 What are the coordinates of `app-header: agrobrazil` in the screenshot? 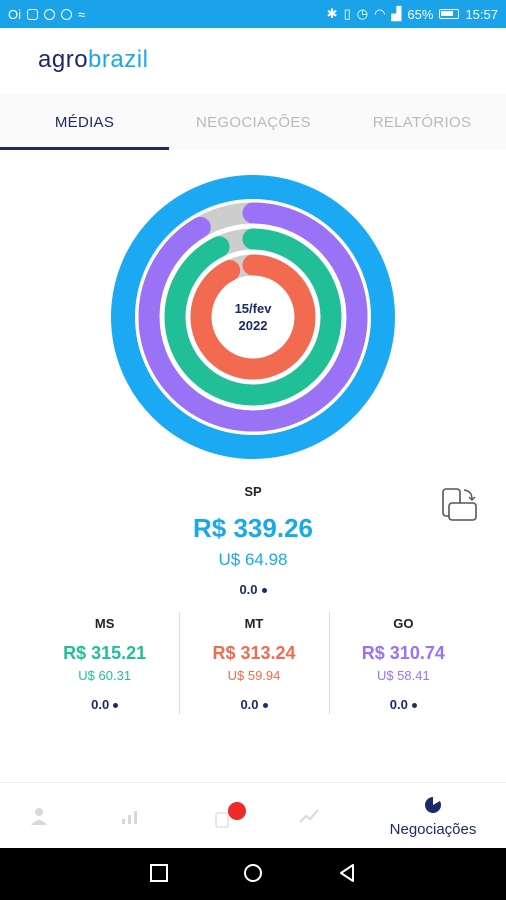 It's located at (253, 61).